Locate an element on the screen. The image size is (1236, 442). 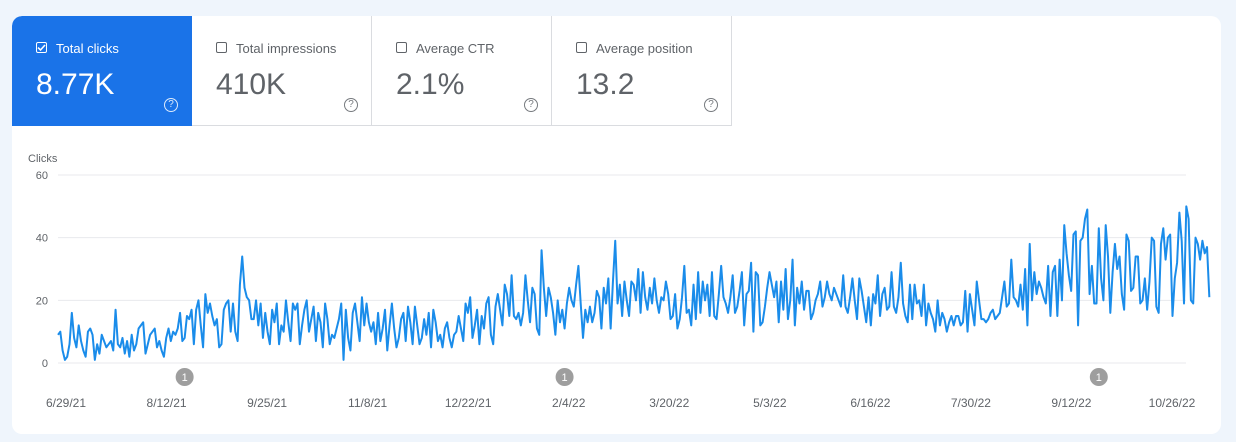
y-tick-label: 20 is located at coordinates (42, 301).